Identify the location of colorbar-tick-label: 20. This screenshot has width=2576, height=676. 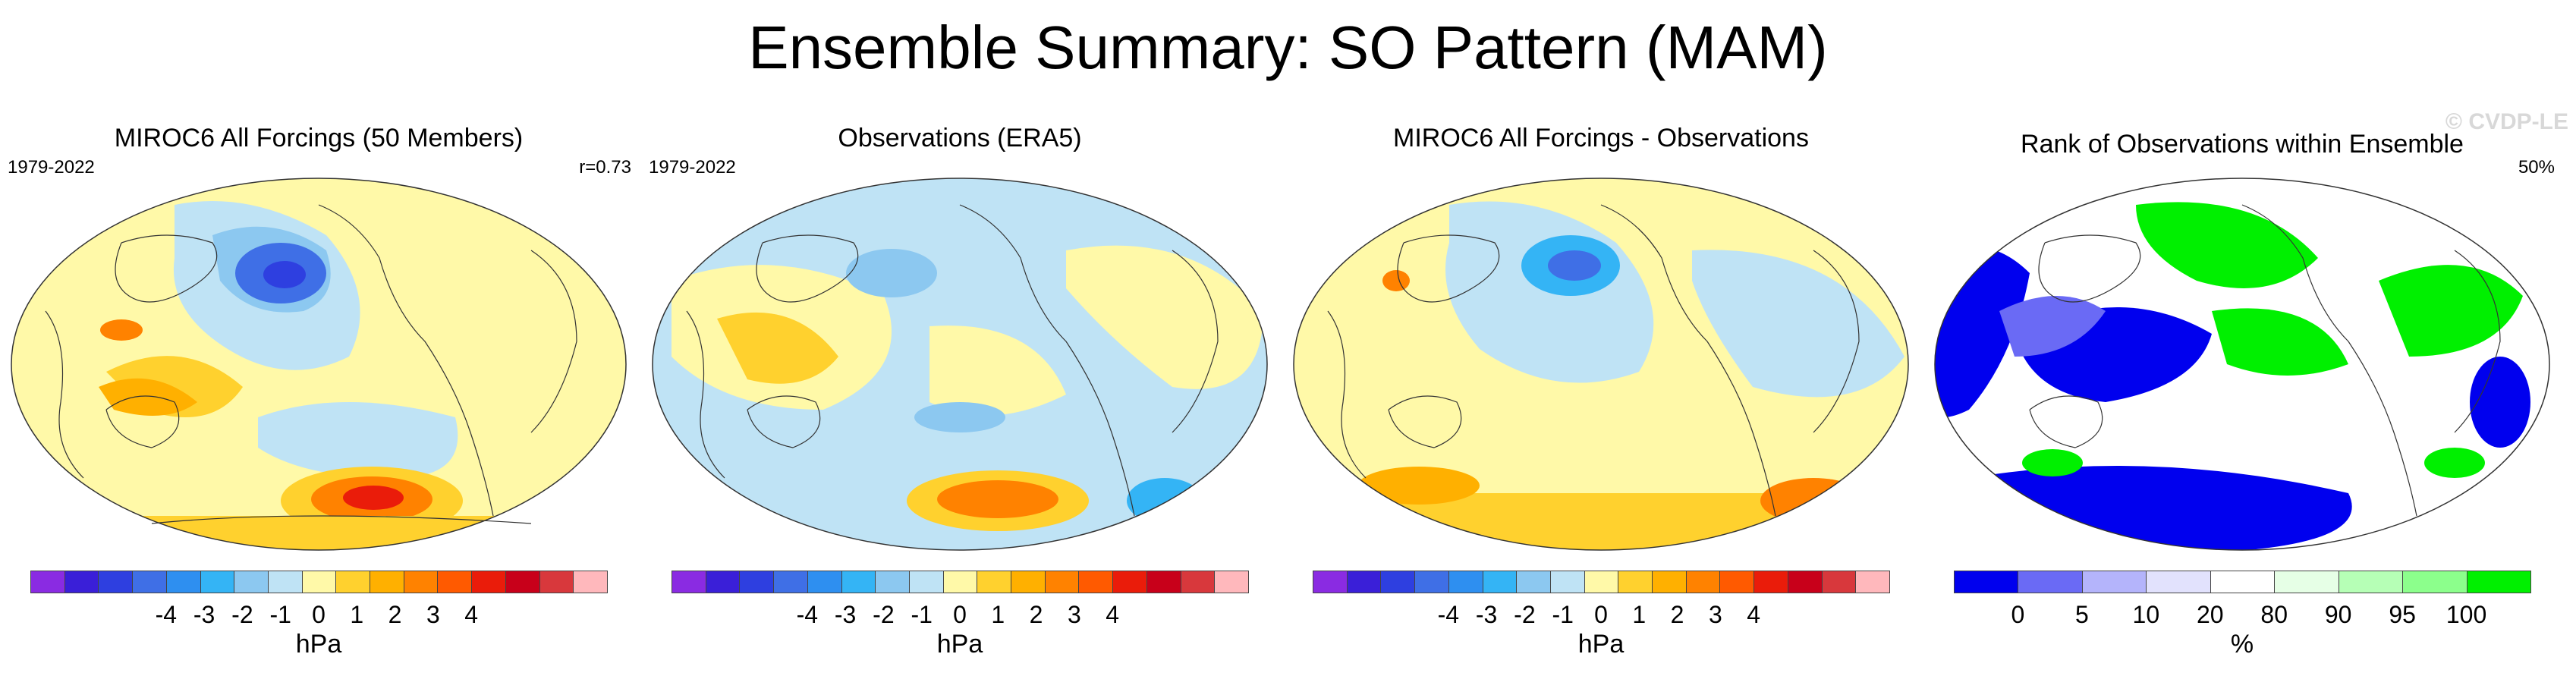
(2210, 614).